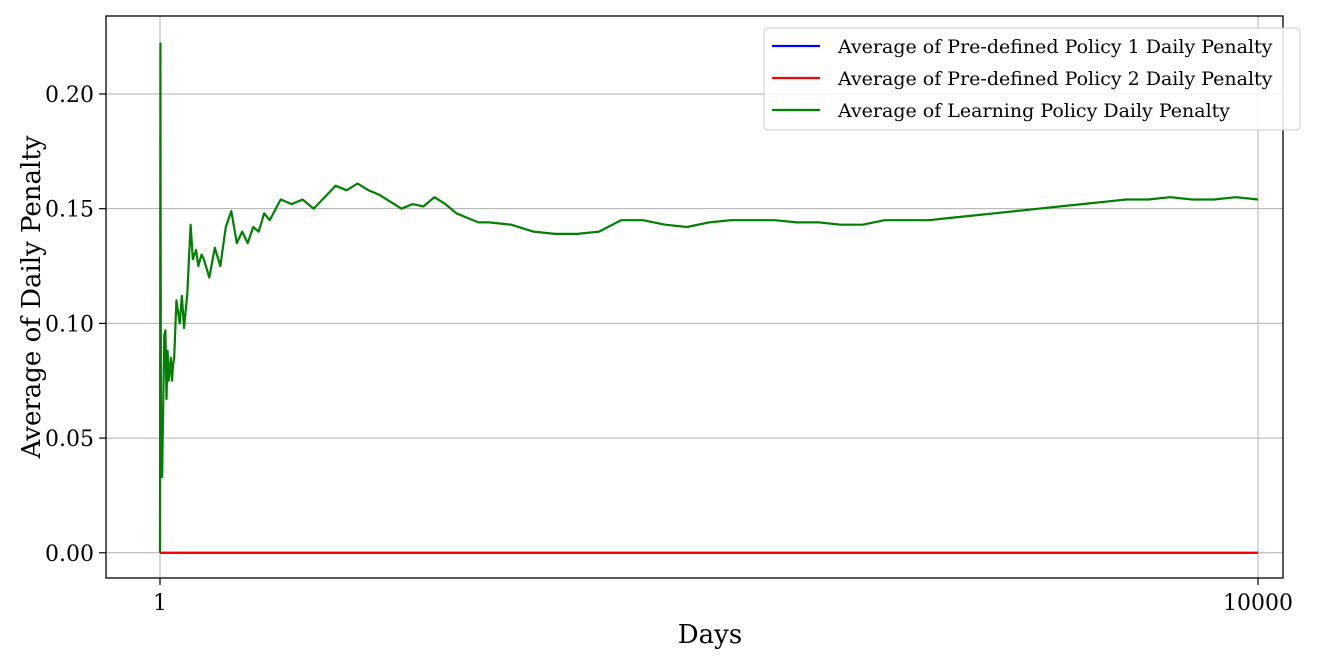  What do you see at coordinates (710, 635) in the screenshot?
I see `x-axis-title: Days` at bounding box center [710, 635].